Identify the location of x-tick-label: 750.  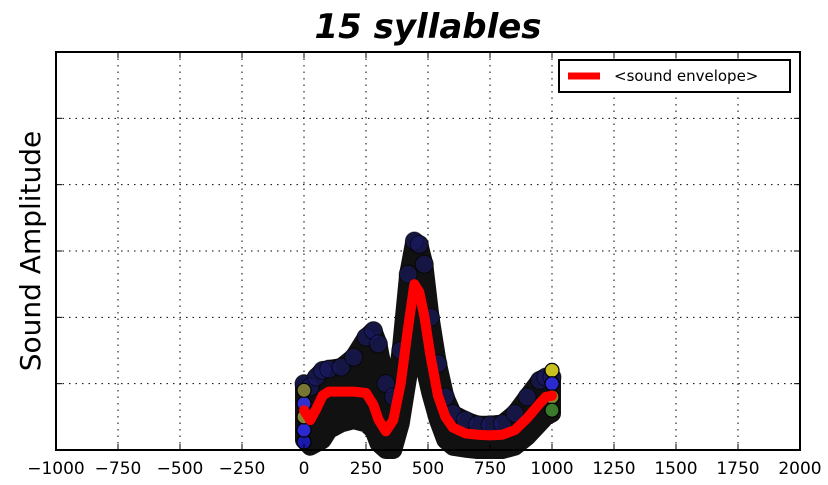
(490, 469).